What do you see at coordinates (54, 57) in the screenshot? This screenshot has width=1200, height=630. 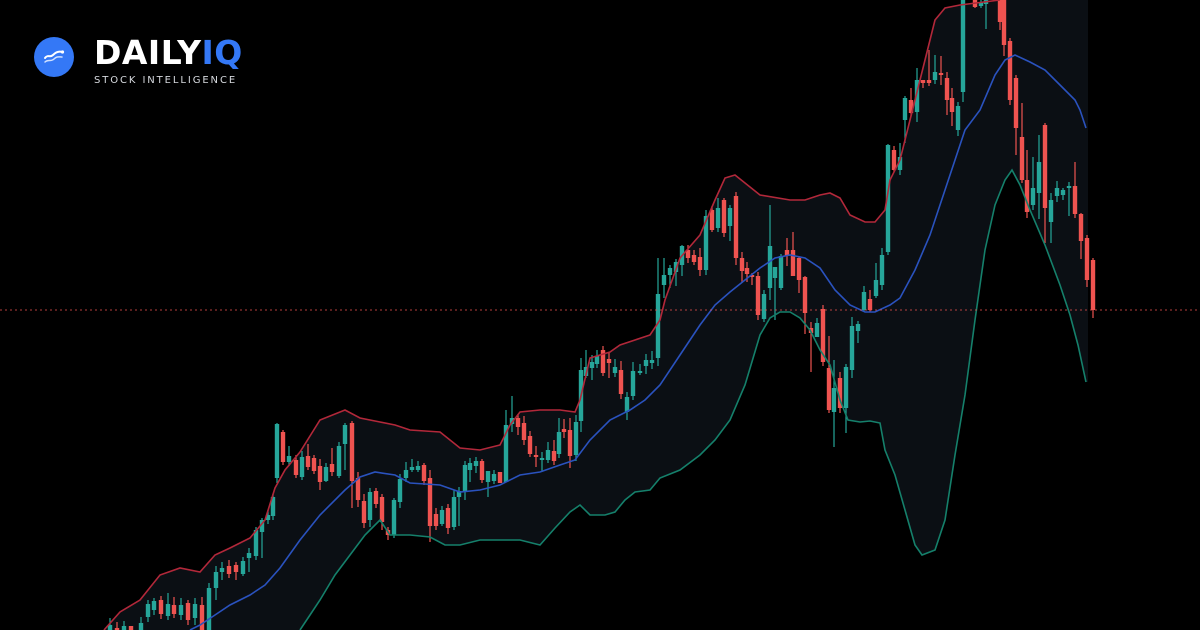 I see `trend-line-icon` at bounding box center [54, 57].